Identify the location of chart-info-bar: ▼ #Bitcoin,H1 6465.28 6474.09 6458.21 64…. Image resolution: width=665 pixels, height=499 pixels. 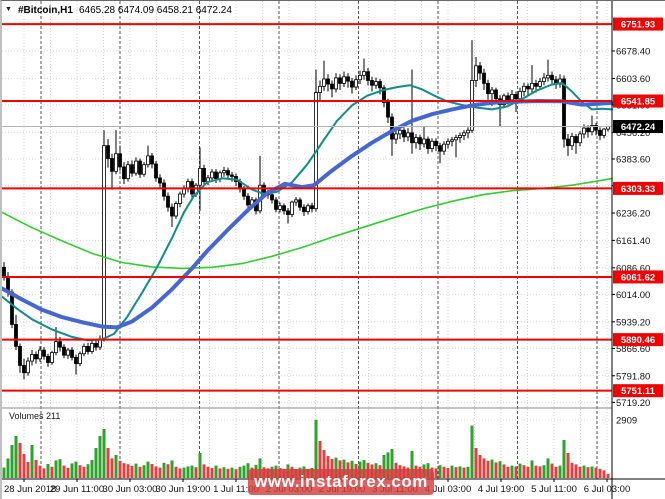
(118, 10).